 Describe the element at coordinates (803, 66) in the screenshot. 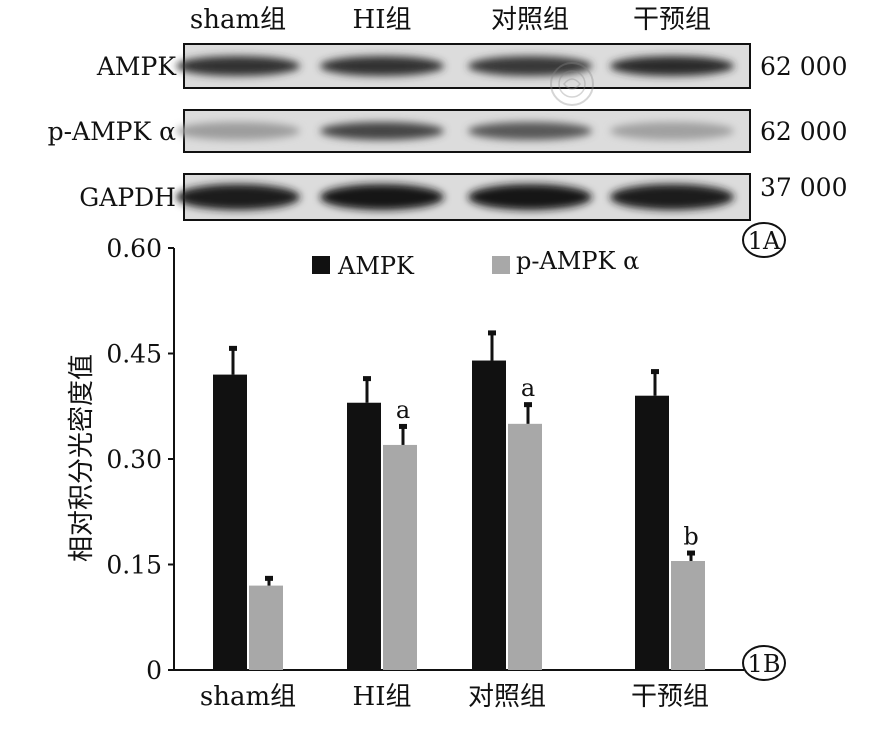

I see `blot-row-size-ampk: 62 000` at that location.